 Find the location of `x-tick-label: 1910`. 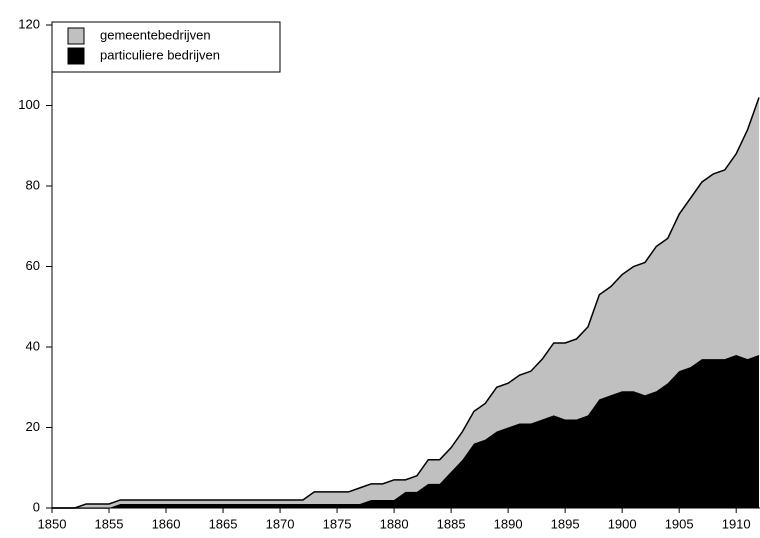

x-tick-label: 1910 is located at coordinates (736, 523).